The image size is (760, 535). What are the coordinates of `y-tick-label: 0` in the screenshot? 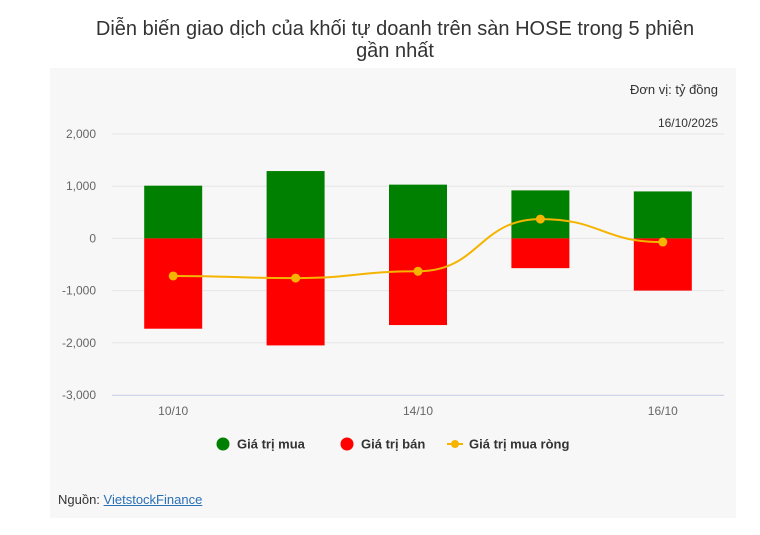 It's located at (92, 238).